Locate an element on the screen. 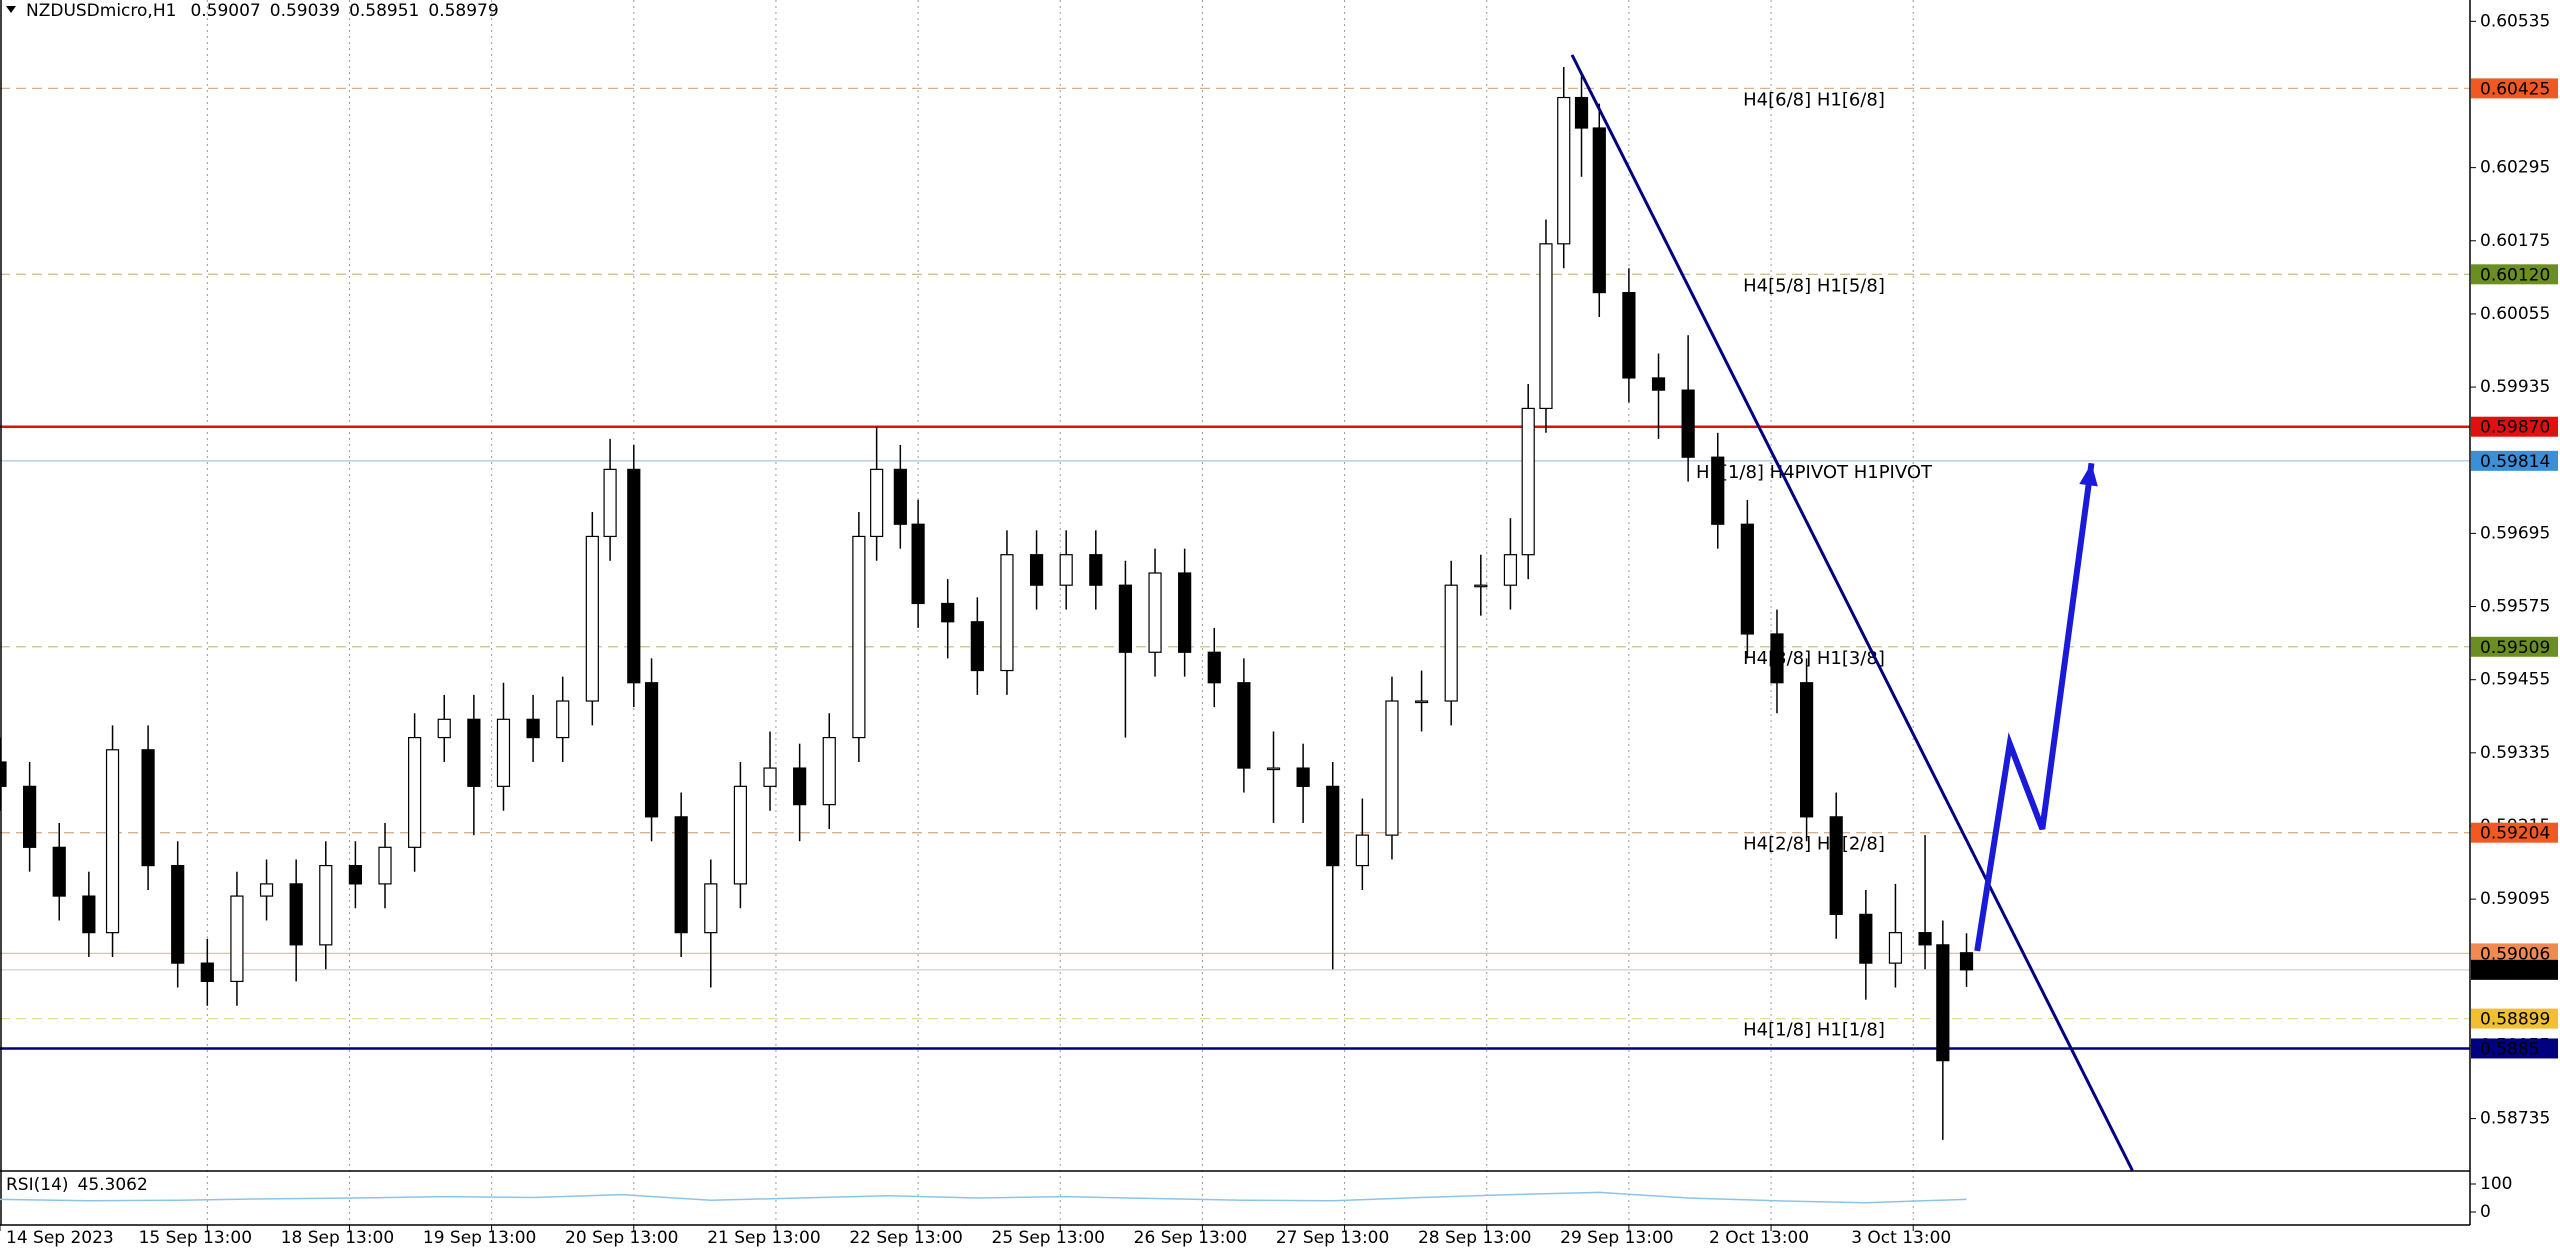  level-label: H1[1/8] H4PIVOT H1PIVOT is located at coordinates (1814, 472).